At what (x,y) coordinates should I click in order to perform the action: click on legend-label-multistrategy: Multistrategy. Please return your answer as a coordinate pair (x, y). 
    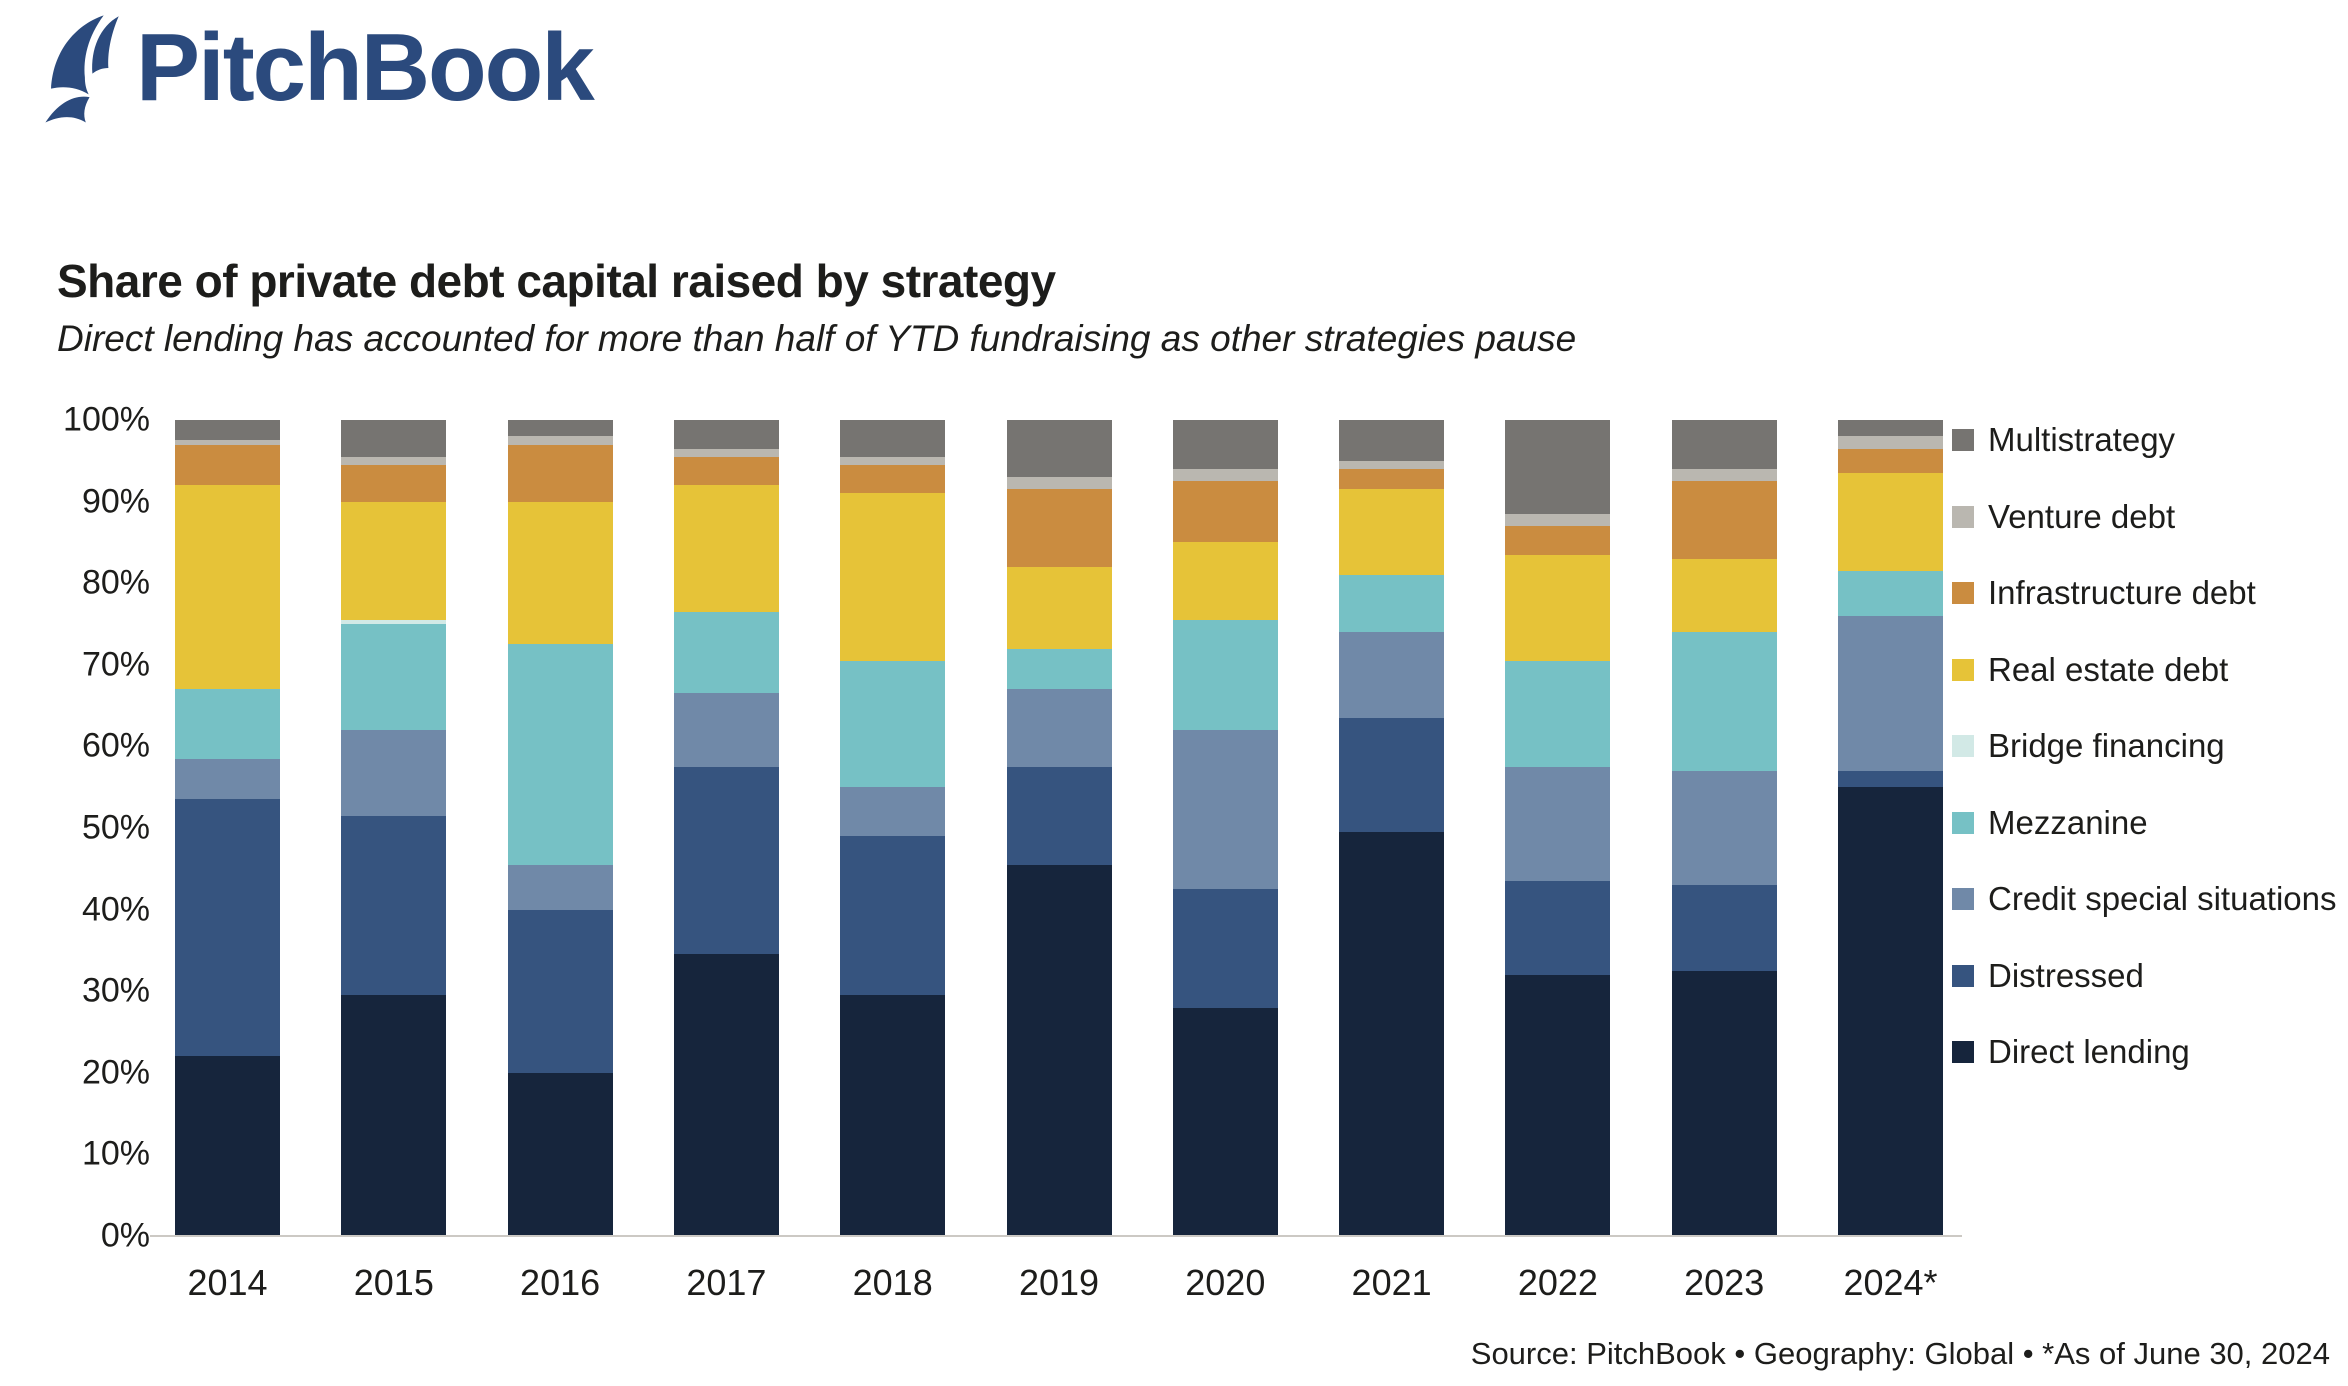
    Looking at the image, I should click on (2082, 440).